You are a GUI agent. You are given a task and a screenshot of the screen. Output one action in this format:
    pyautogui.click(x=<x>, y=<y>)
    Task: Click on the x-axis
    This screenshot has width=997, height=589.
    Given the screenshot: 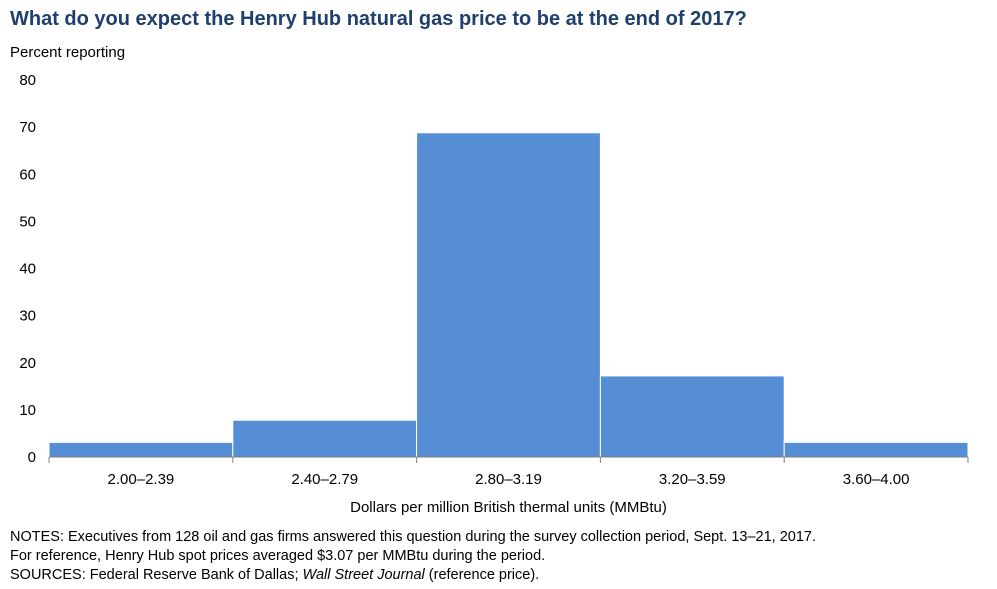 What is the action you would take?
    pyautogui.click(x=508, y=459)
    